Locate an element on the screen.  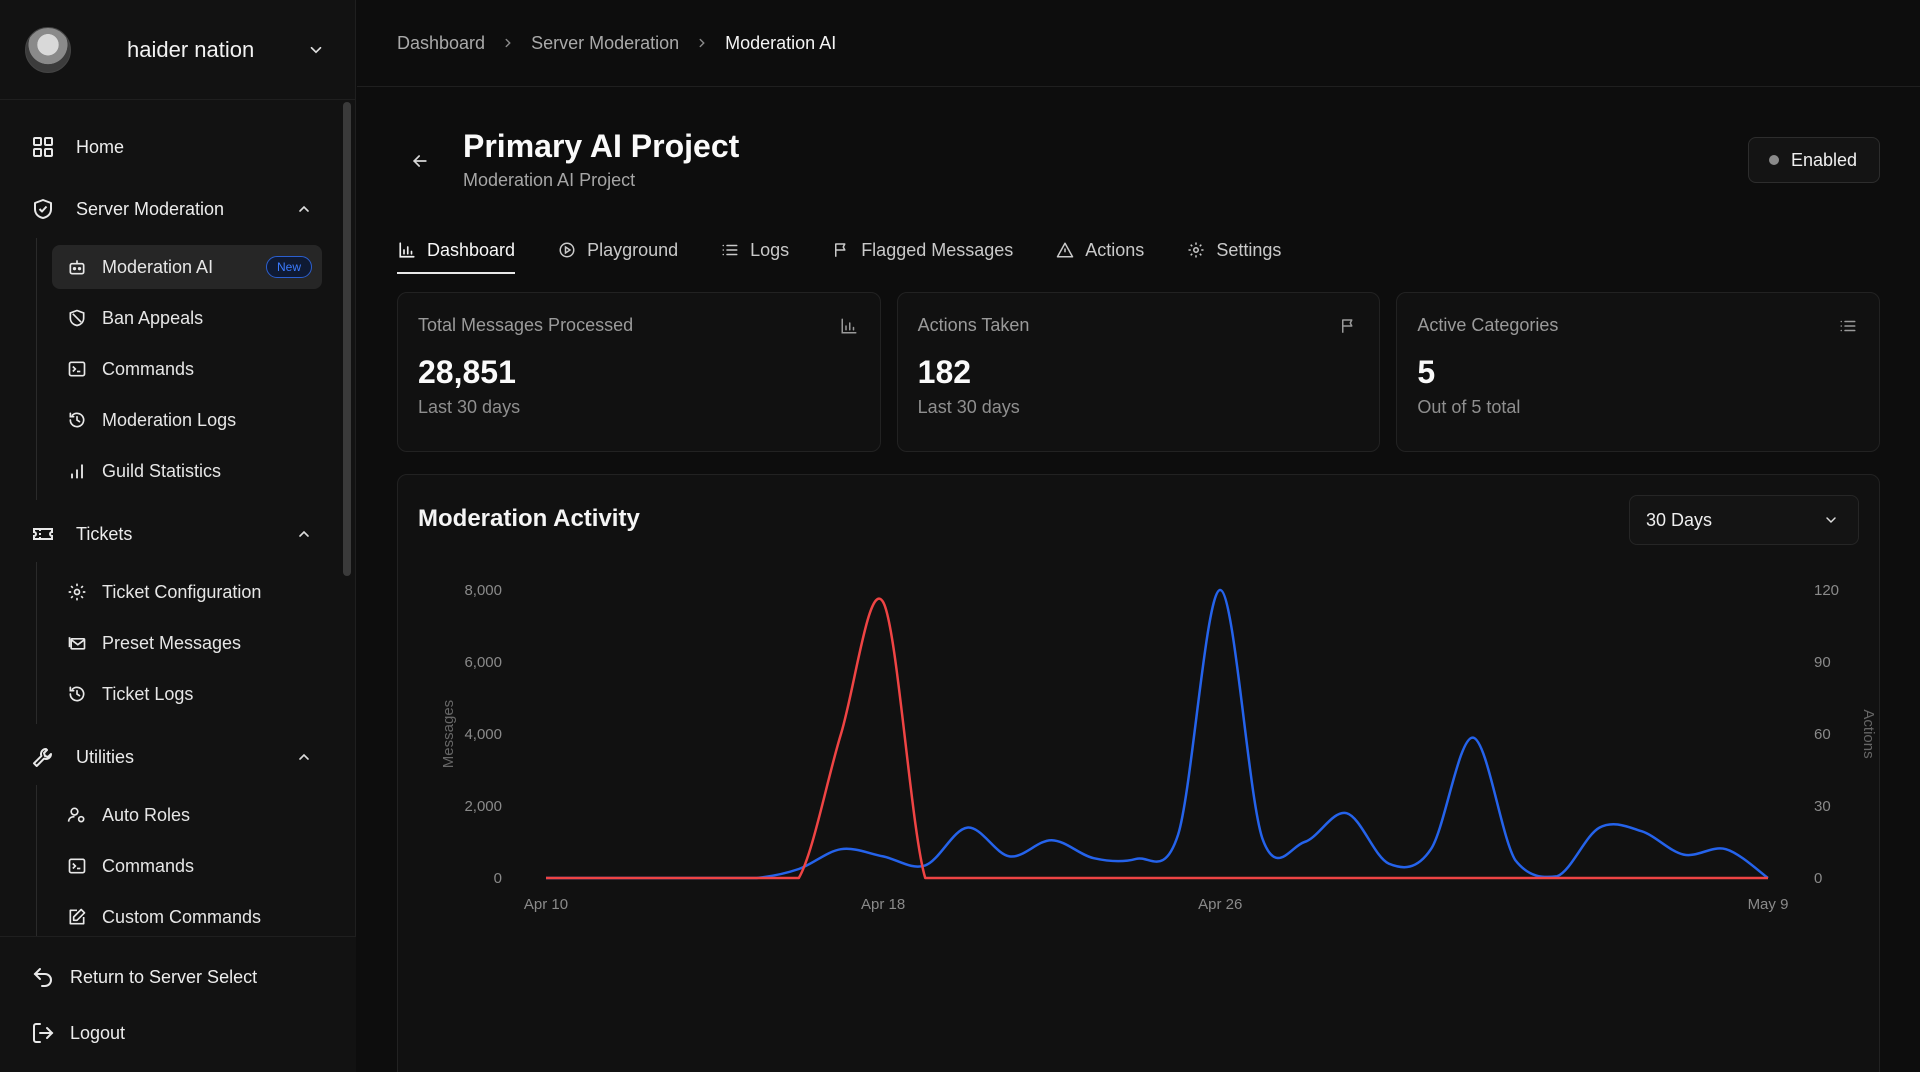
tab-label: Logs is located at coordinates (770, 249).